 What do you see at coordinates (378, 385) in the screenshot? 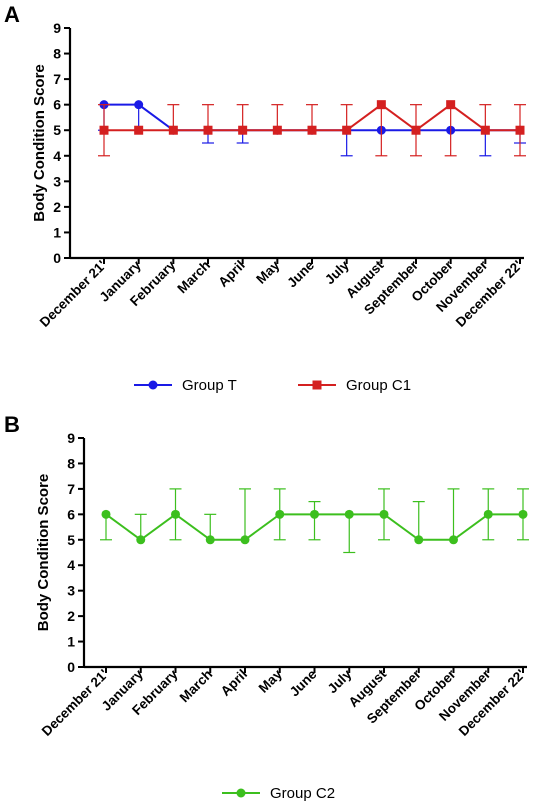
I see `legend-label: Group C1` at bounding box center [378, 385].